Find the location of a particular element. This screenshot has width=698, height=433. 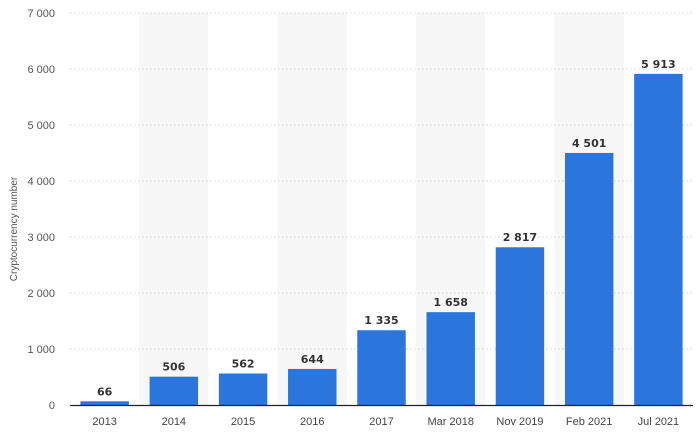

bar-nov-2019 is located at coordinates (520, 326).